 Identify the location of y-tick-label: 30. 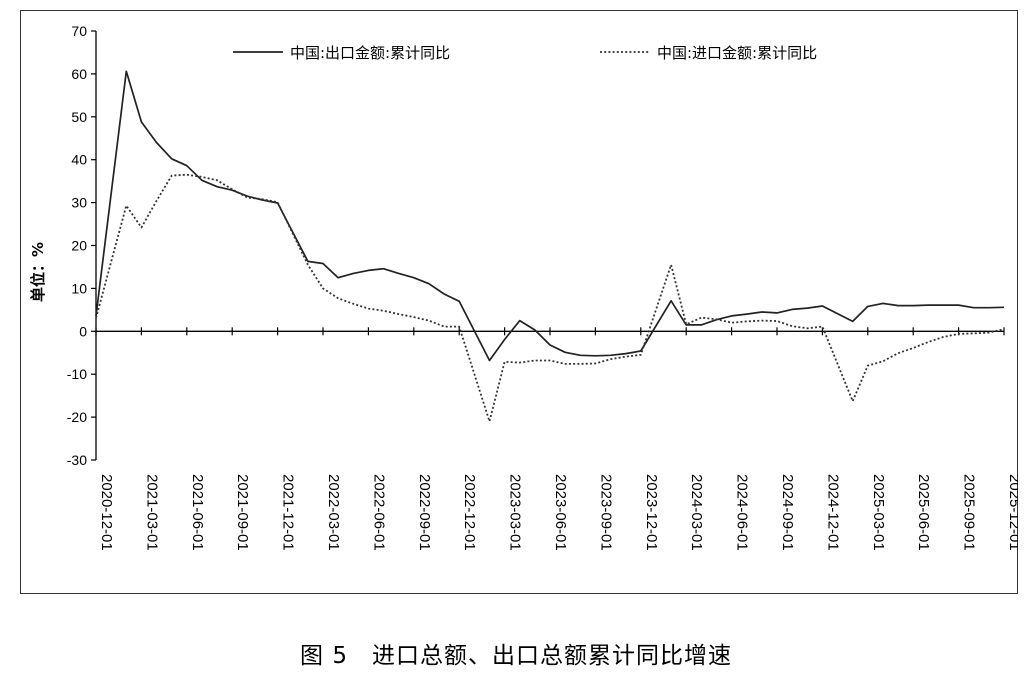
(79, 203).